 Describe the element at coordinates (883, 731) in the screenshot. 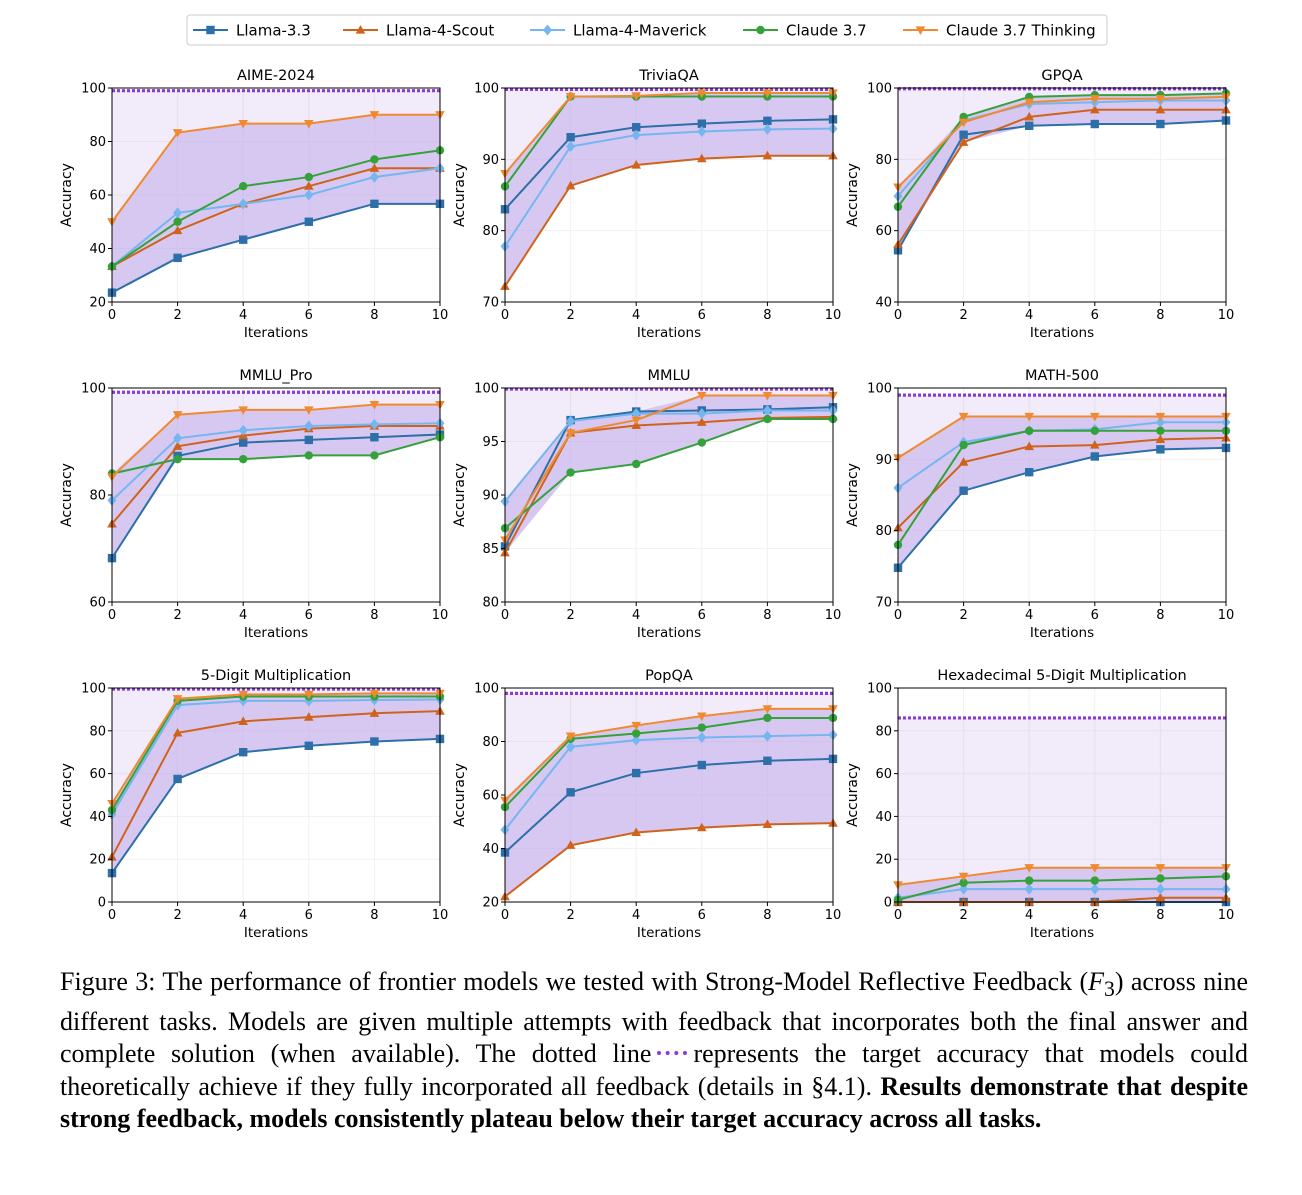

I see `y-tick-label: 80` at that location.